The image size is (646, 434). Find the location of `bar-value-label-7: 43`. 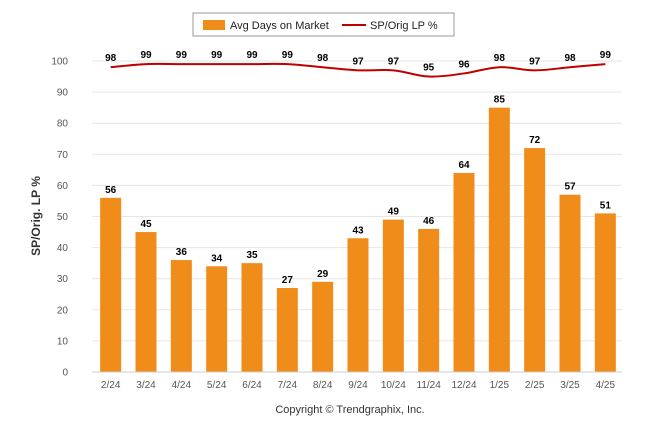

bar-value-label-7: 43 is located at coordinates (358, 230).